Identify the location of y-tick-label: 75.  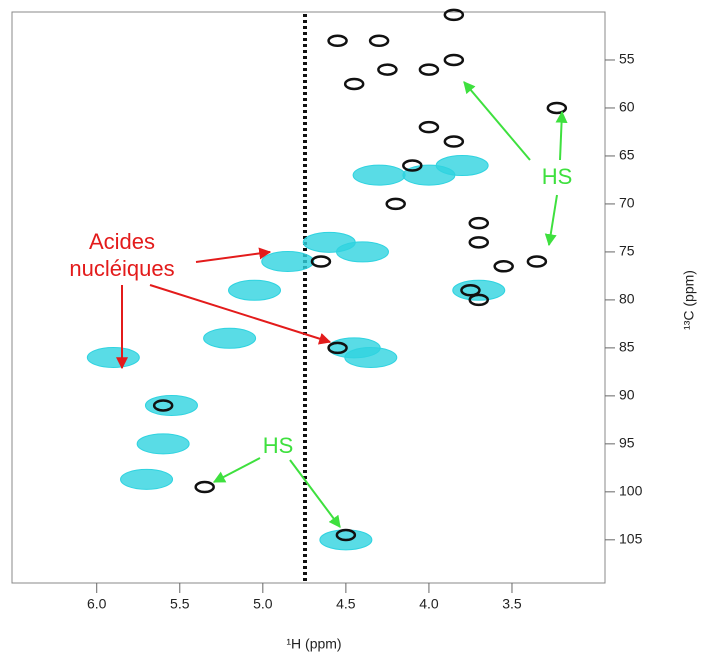
(627, 251).